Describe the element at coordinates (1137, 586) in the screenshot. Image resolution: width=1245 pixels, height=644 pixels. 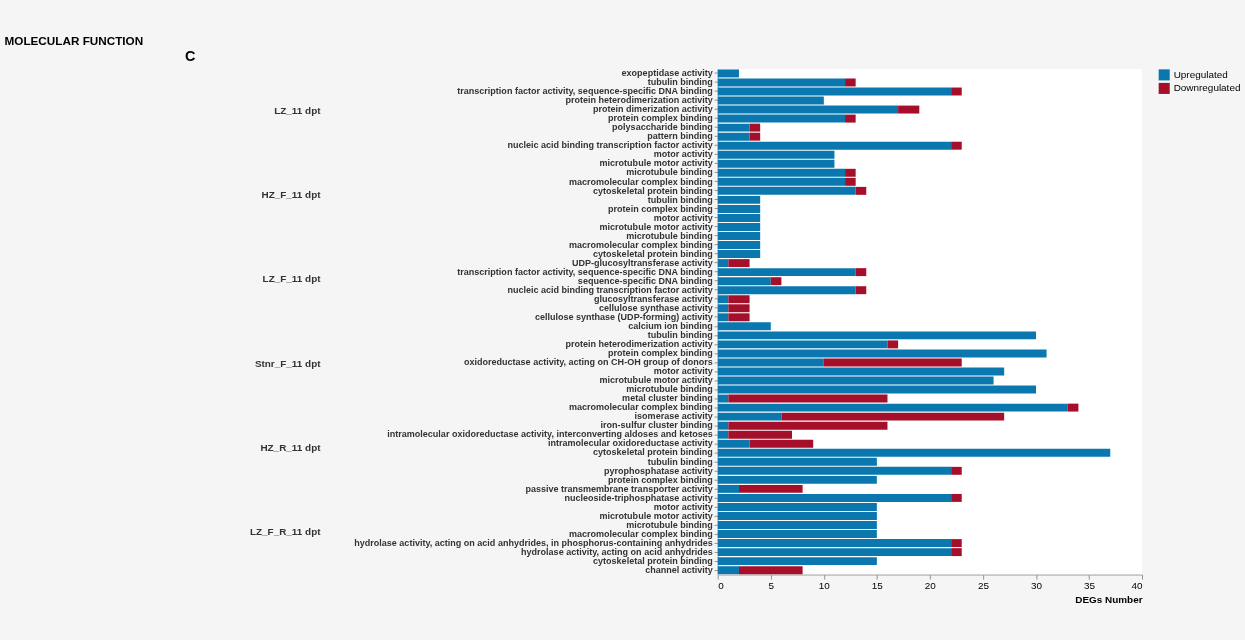
I see `x-tick-label: 40` at that location.